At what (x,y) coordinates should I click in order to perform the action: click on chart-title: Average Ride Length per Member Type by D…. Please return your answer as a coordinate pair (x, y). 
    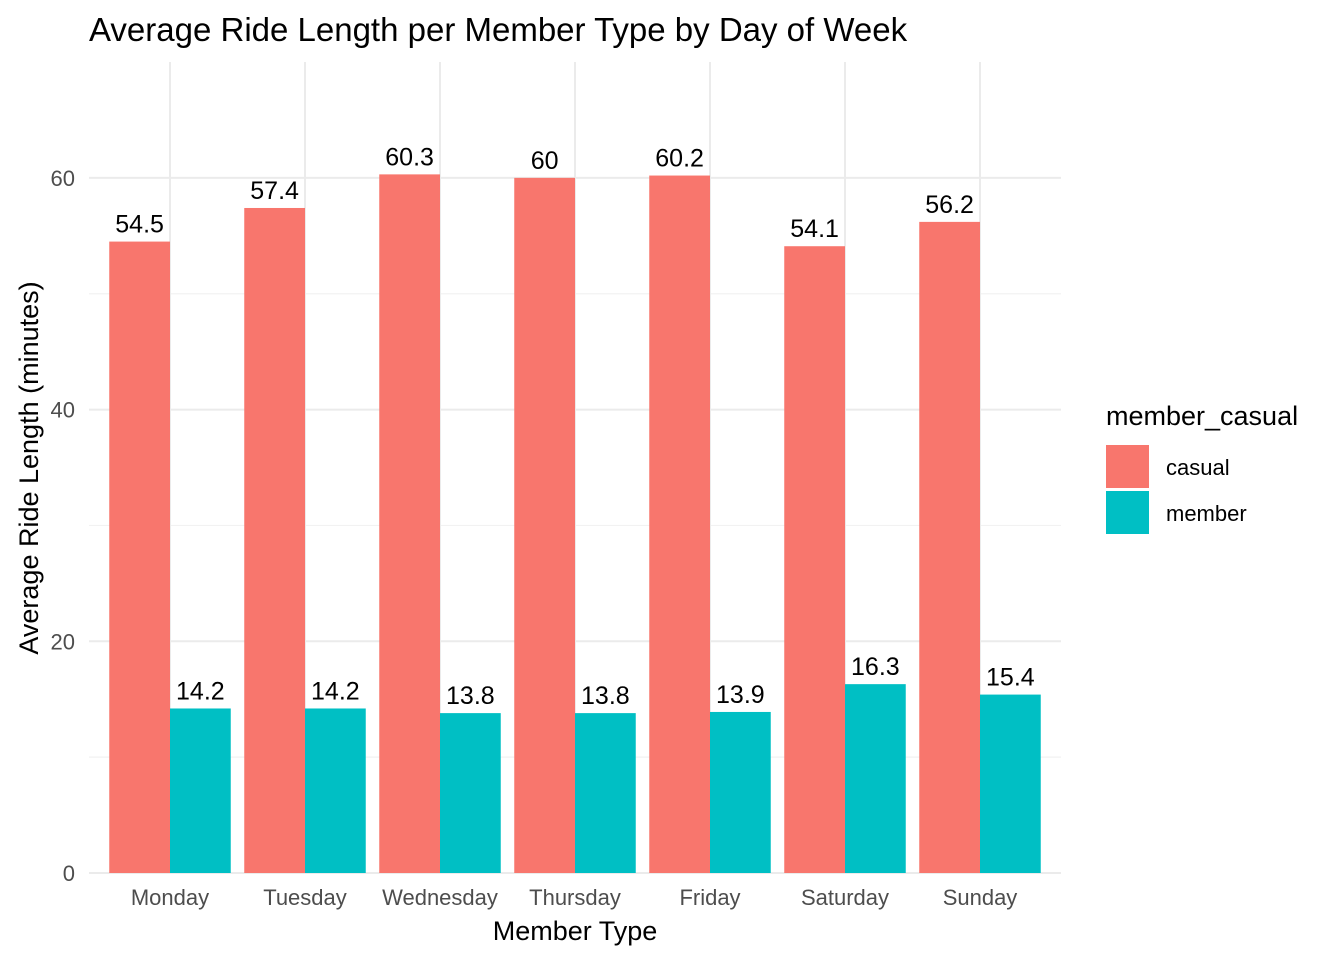
    Looking at the image, I should click on (498, 29).